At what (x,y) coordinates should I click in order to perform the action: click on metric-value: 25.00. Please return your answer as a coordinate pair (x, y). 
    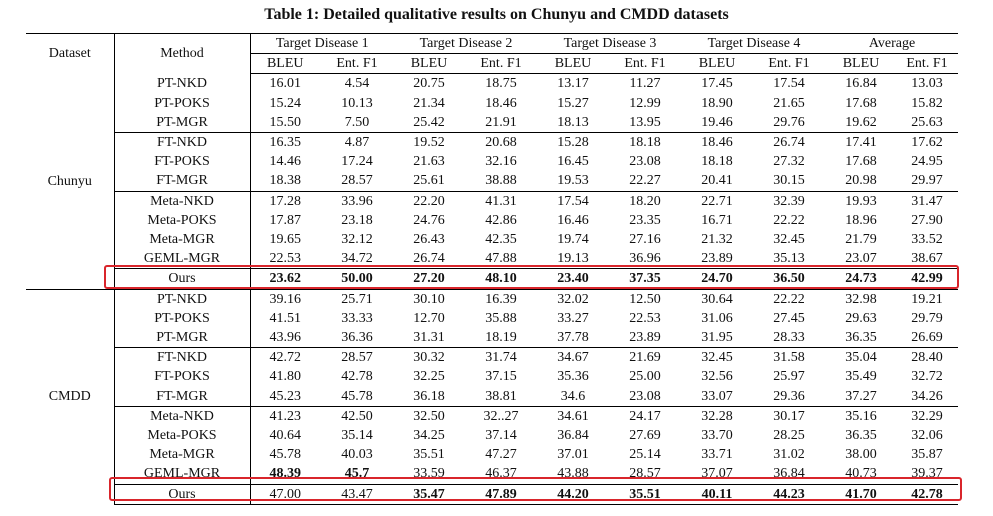
    Looking at the image, I should click on (645, 377).